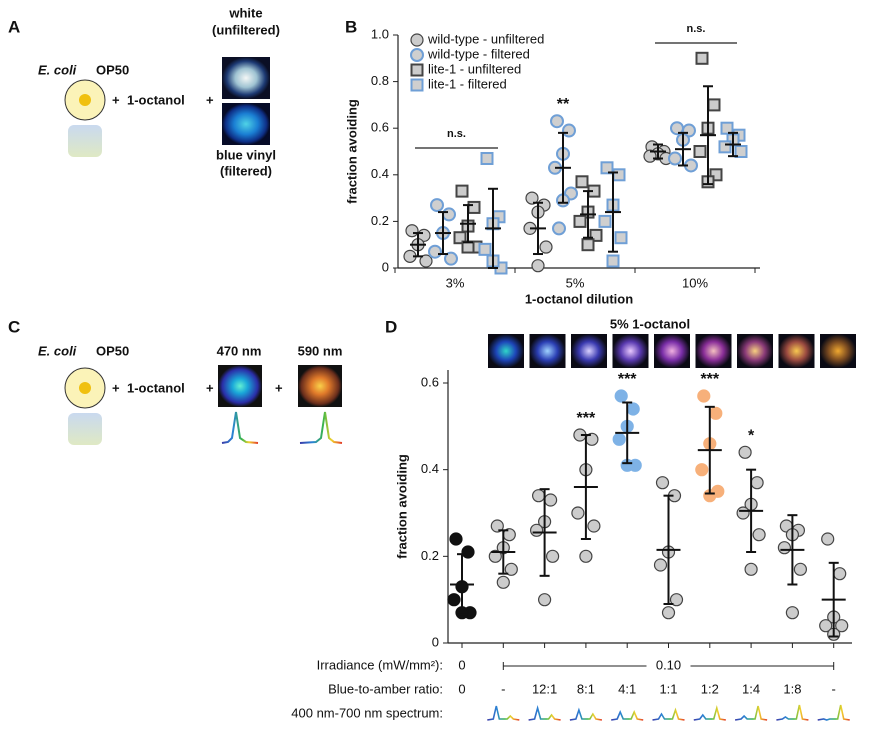 The height and width of the screenshot is (734, 895). I want to click on legend-label: lite-1 - filtered, so click(467, 83).